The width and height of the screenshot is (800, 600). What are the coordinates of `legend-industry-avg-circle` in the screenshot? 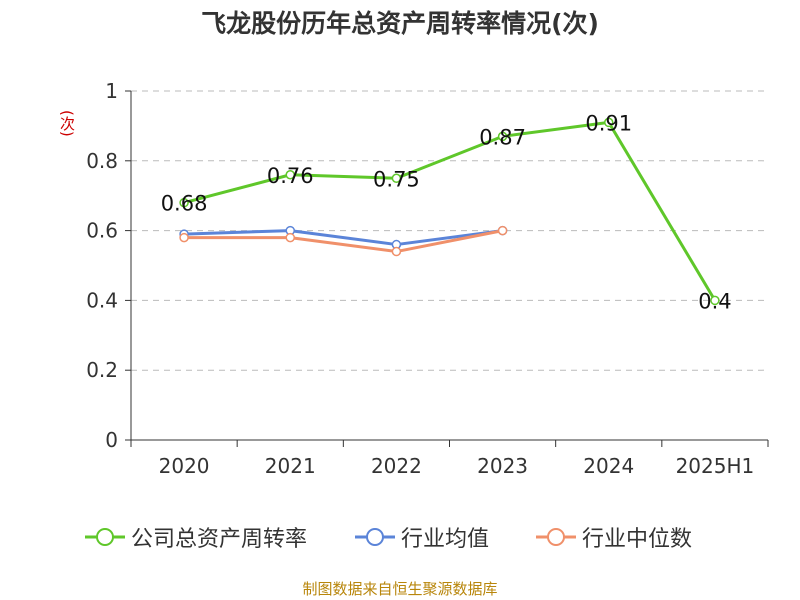 It's located at (375, 537).